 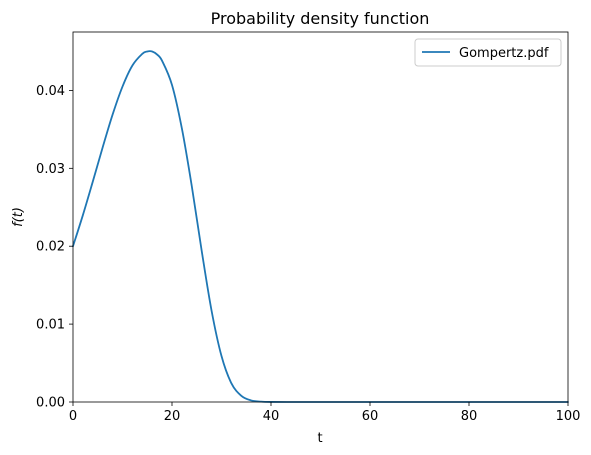 What do you see at coordinates (504, 53) in the screenshot?
I see `legend-label: Gompertz.pdf` at bounding box center [504, 53].